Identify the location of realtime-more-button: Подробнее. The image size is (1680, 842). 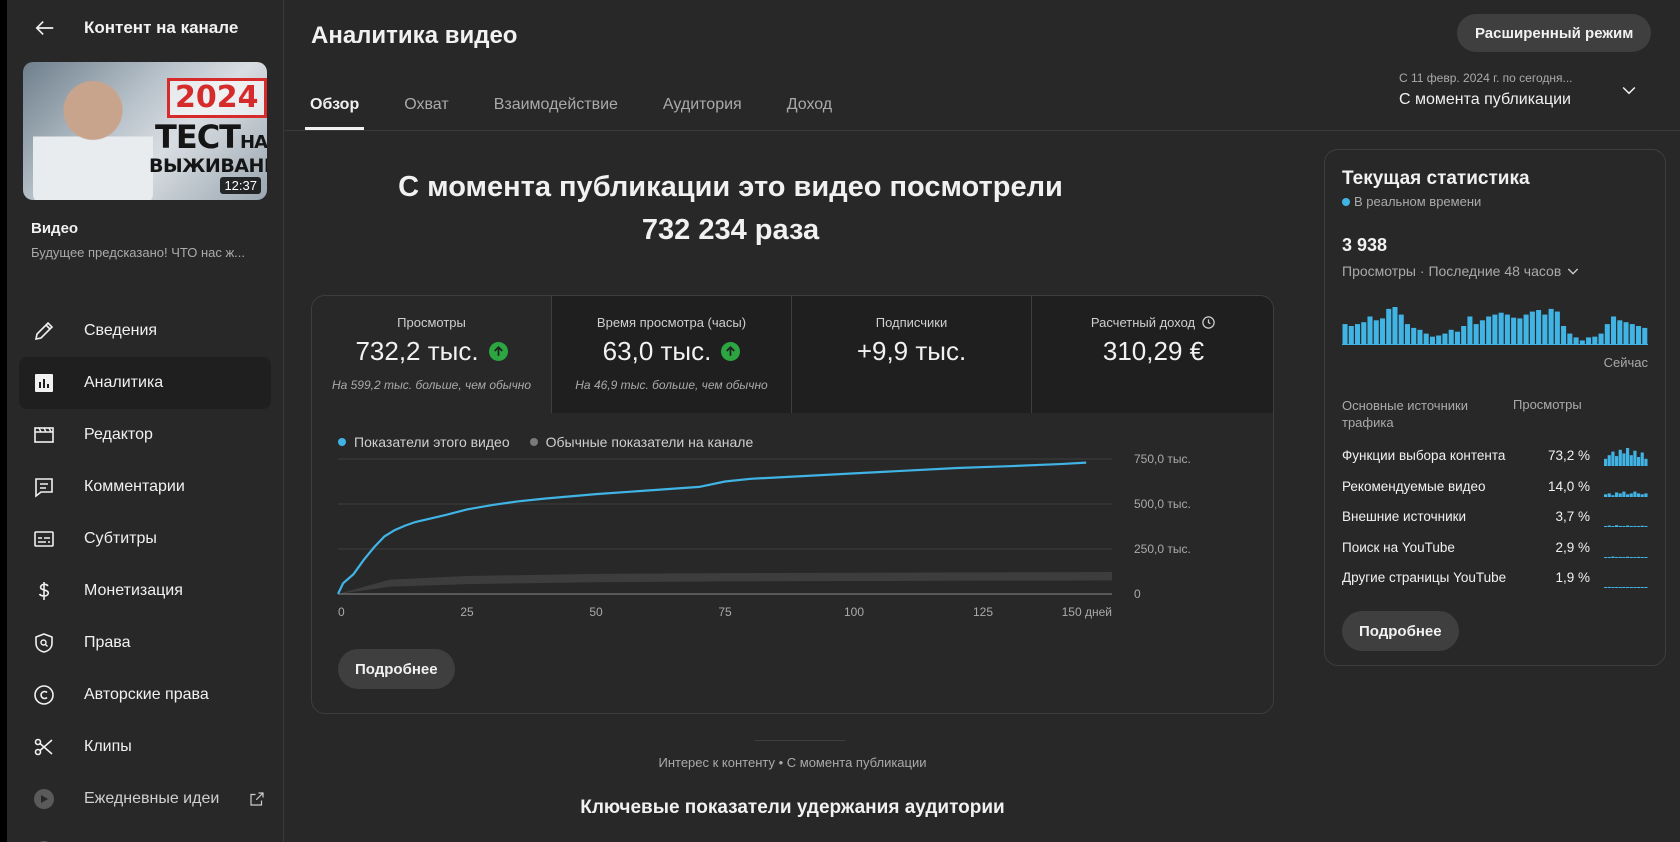
(1400, 631).